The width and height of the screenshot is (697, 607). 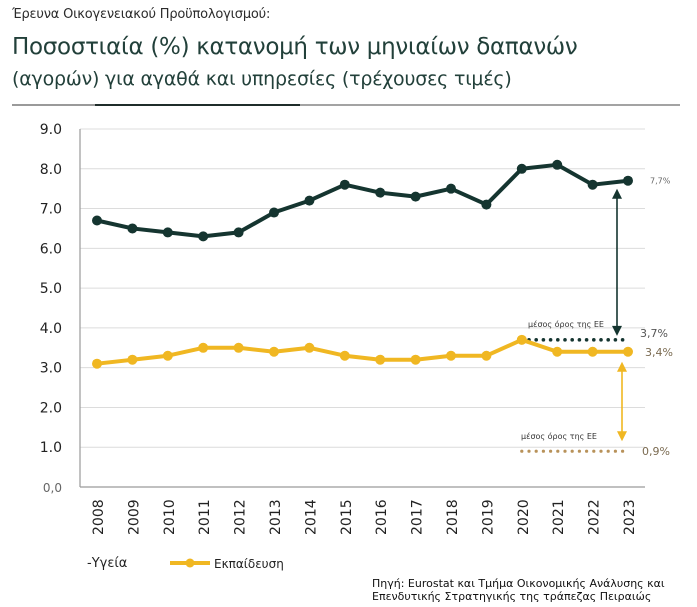 I want to click on y-tick-label: 1.0, so click(x=51, y=448).